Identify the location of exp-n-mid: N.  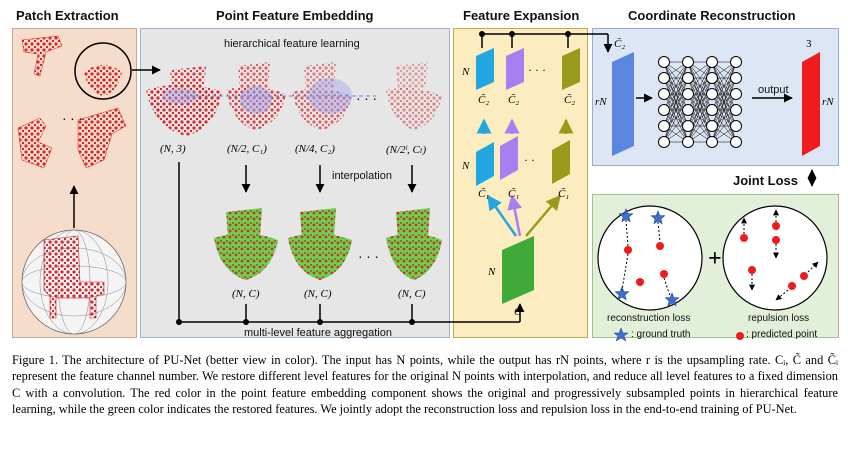
(466, 166).